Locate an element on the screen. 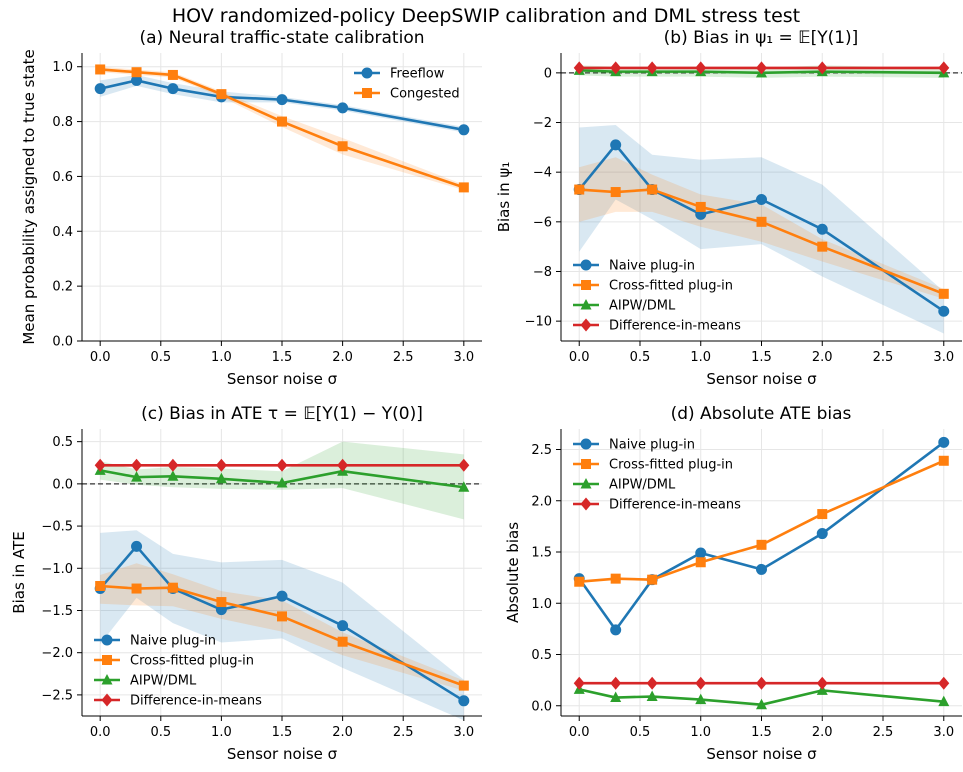 Image resolution: width=963 pixels, height=772 pixels. x-axis-label: Sensor noise σ is located at coordinates (282, 379).